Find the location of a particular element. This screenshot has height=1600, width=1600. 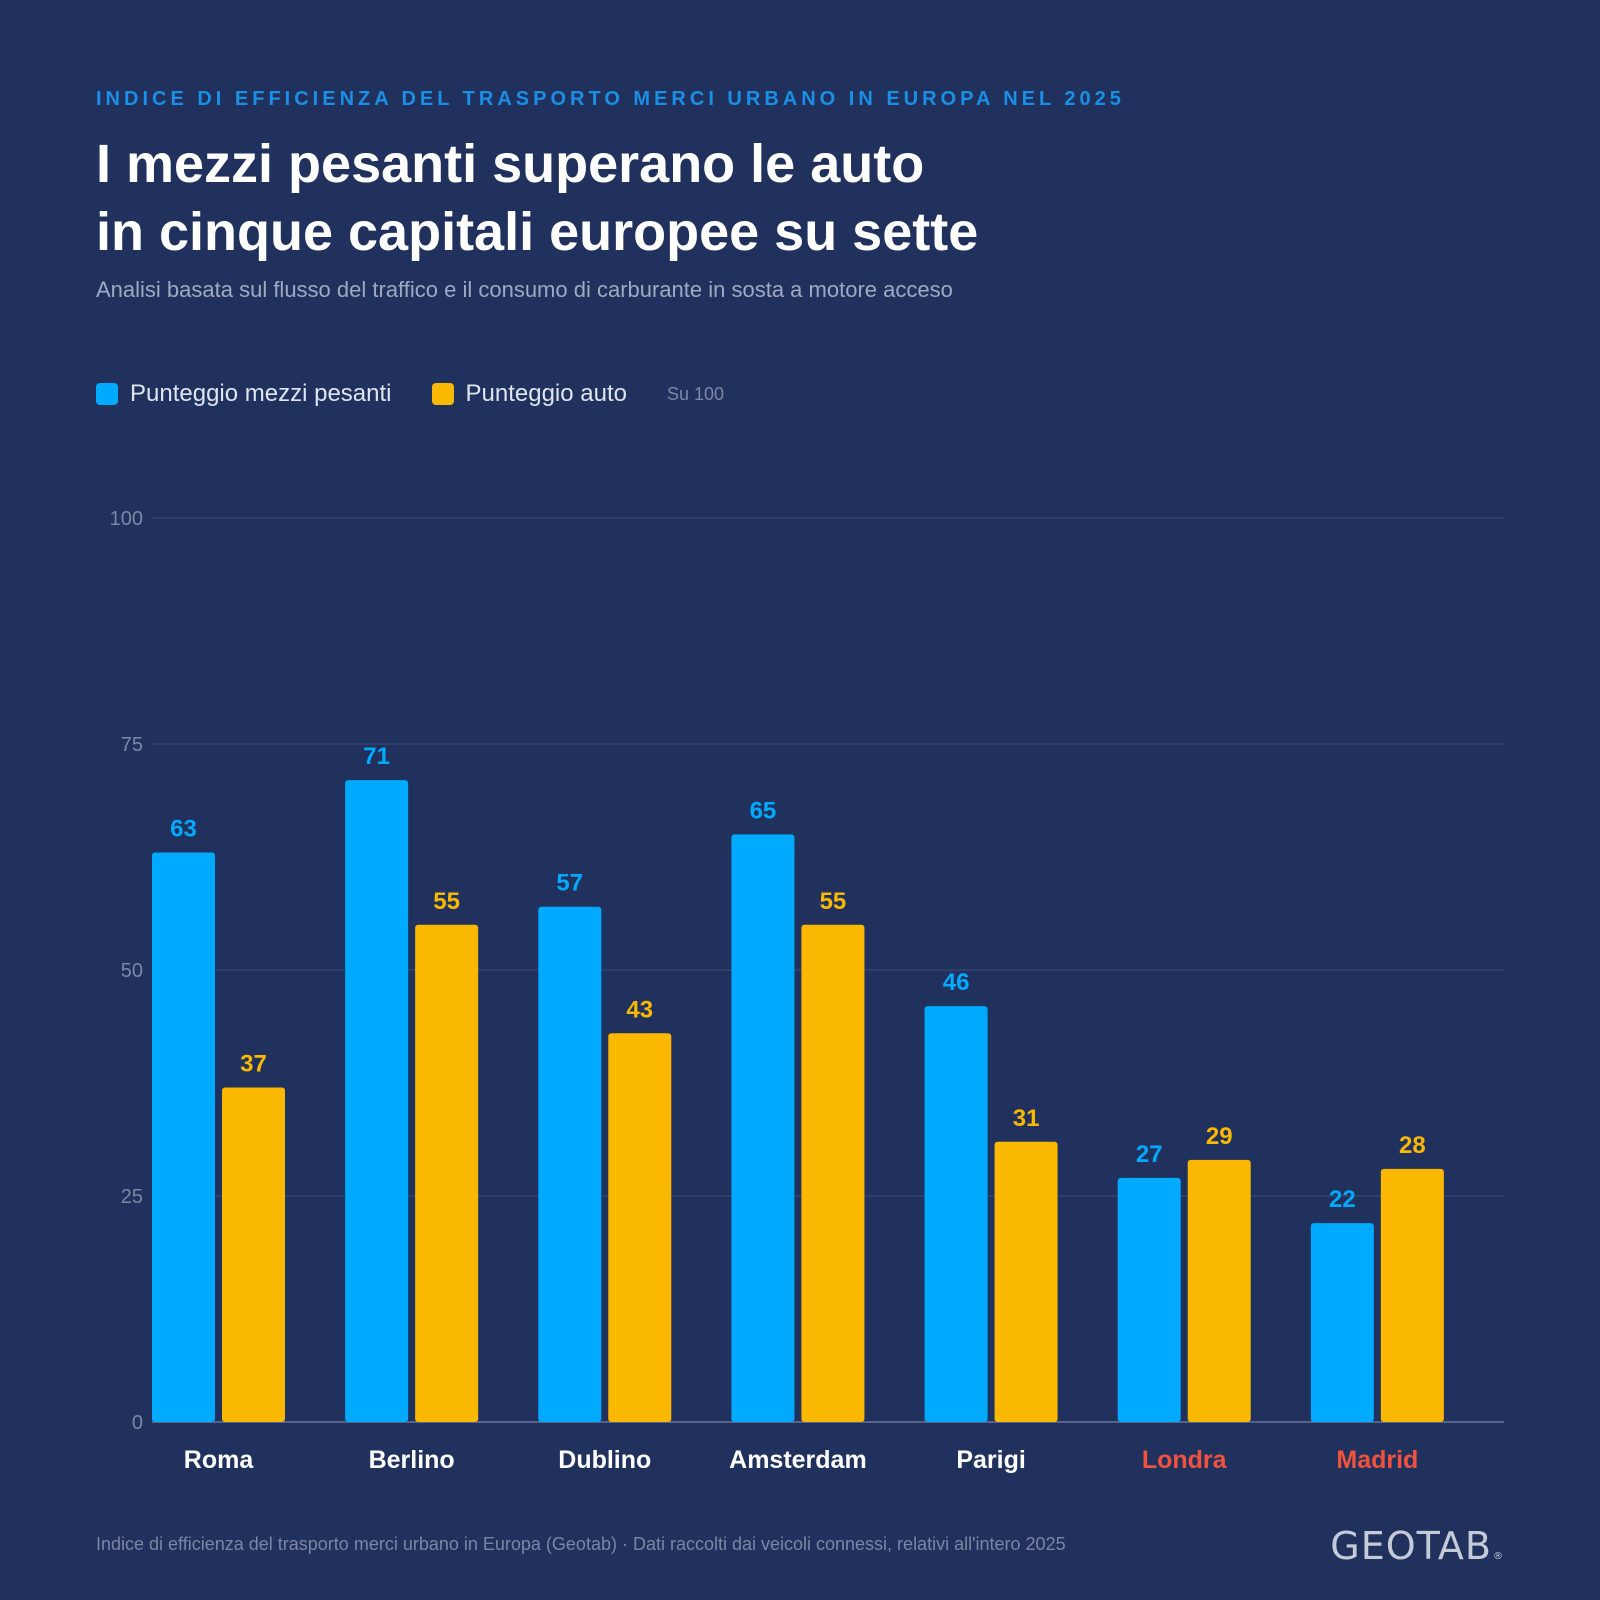

y-tick-label: 50 is located at coordinates (132, 971).